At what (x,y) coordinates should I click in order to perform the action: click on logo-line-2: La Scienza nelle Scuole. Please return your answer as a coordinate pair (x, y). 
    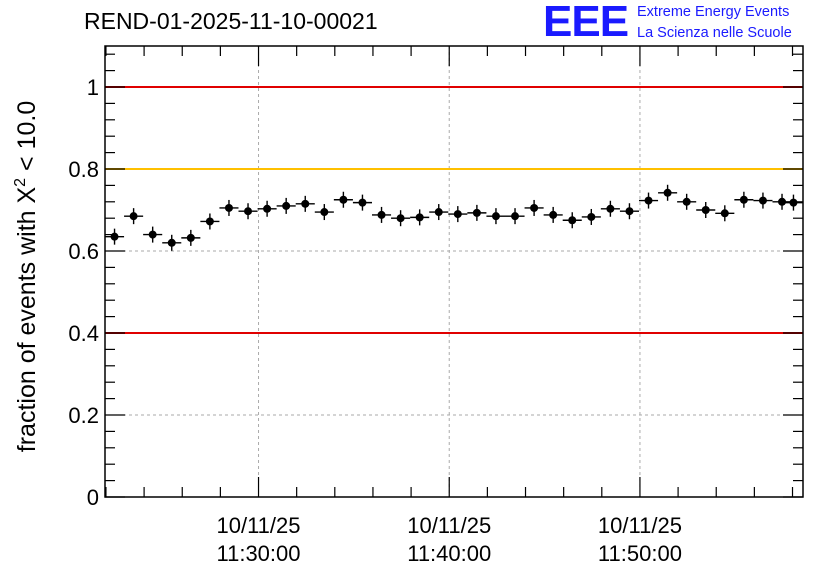
    Looking at the image, I should click on (714, 33).